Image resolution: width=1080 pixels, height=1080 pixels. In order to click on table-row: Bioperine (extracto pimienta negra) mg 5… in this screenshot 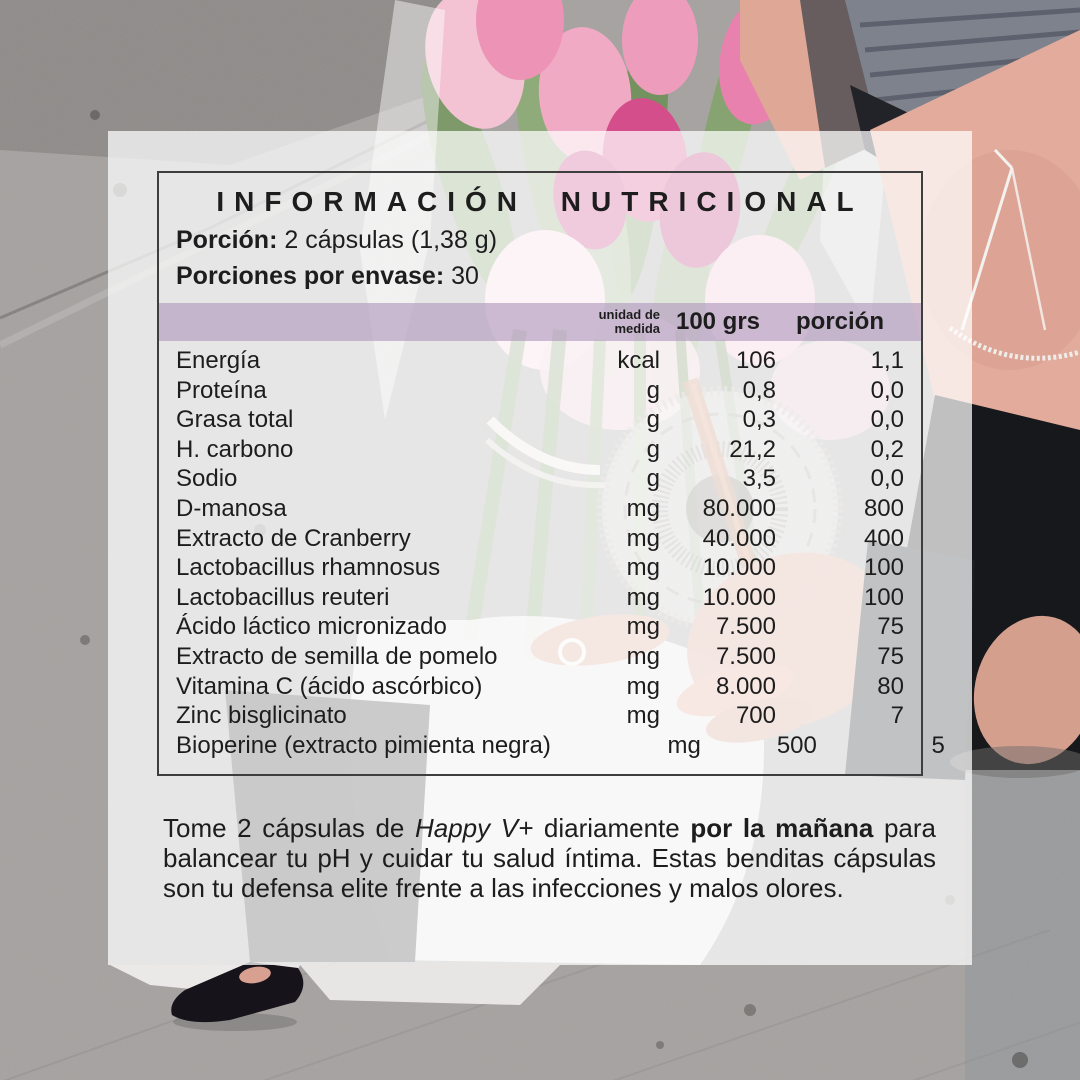, I will do `click(552, 746)`.